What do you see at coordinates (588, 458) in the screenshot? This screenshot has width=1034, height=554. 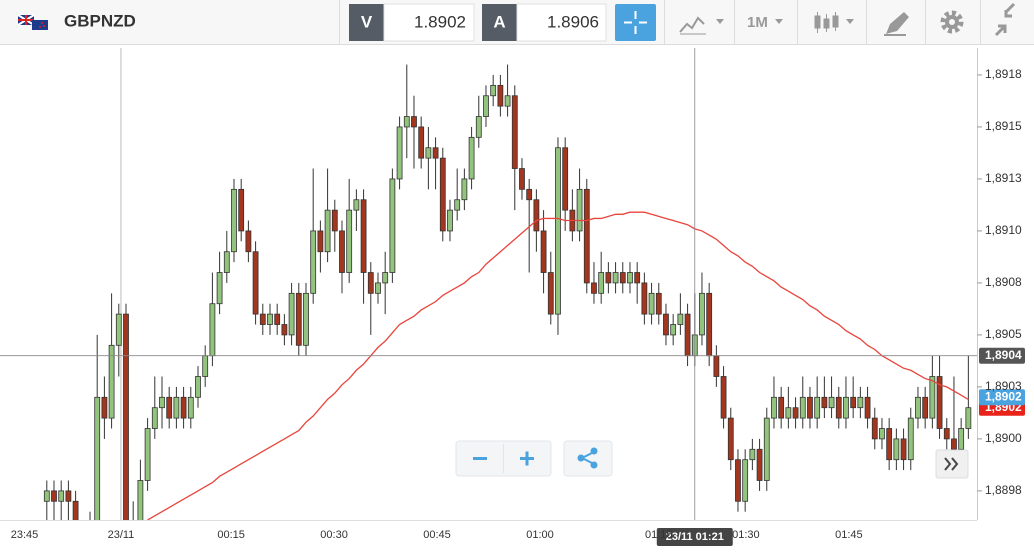 I see `share-button` at bounding box center [588, 458].